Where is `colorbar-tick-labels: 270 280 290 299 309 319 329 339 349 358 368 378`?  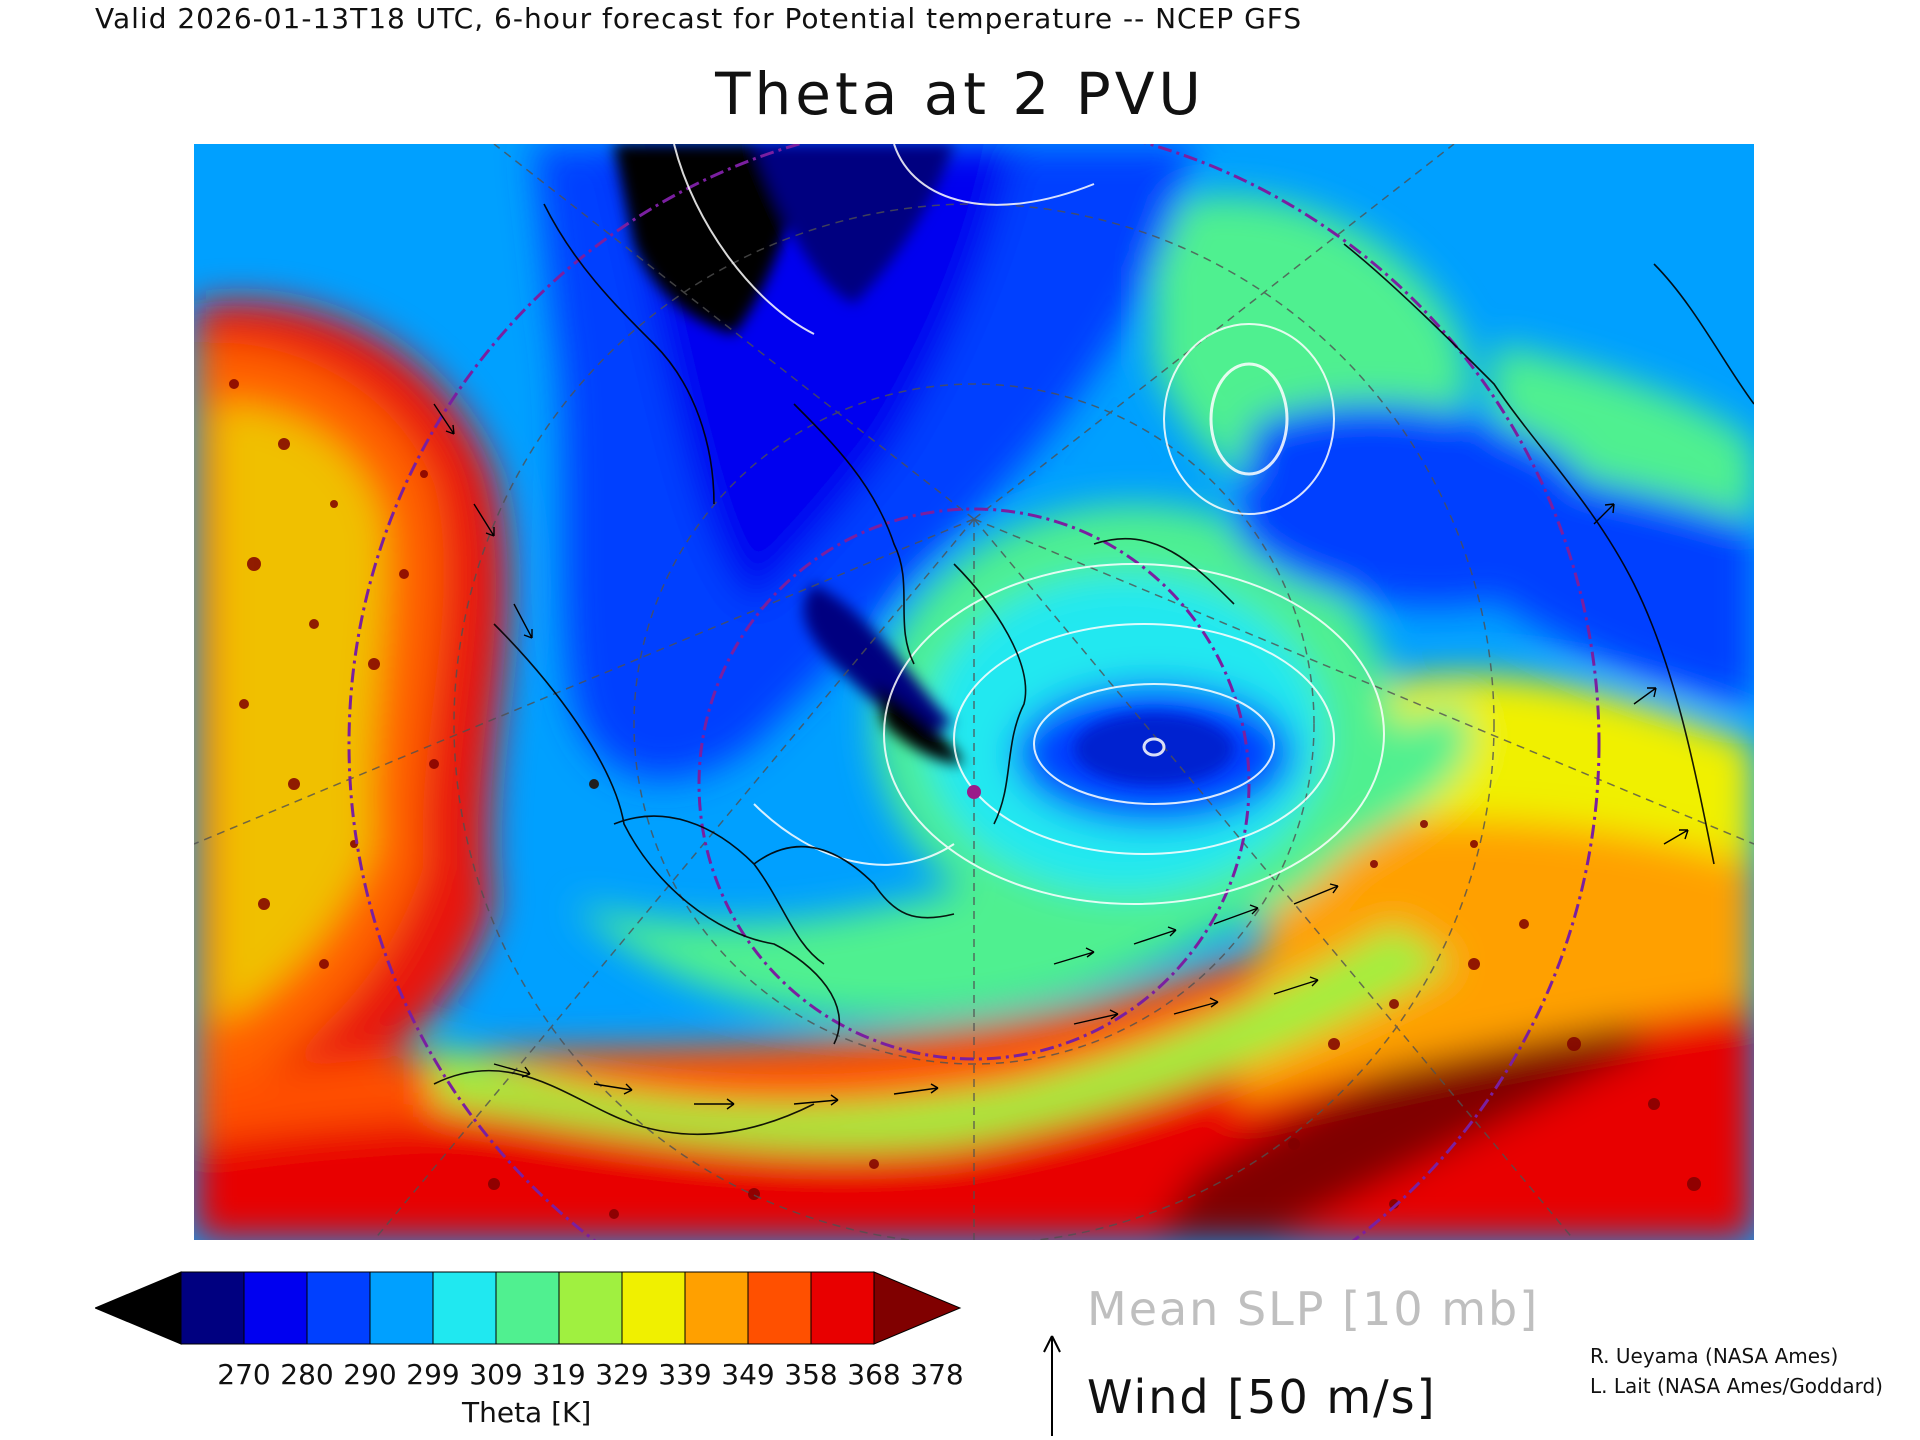
colorbar-tick-labels: 270 280 290 299 309 319 329 339 349 358 368 378 is located at coordinates (535, 1376).